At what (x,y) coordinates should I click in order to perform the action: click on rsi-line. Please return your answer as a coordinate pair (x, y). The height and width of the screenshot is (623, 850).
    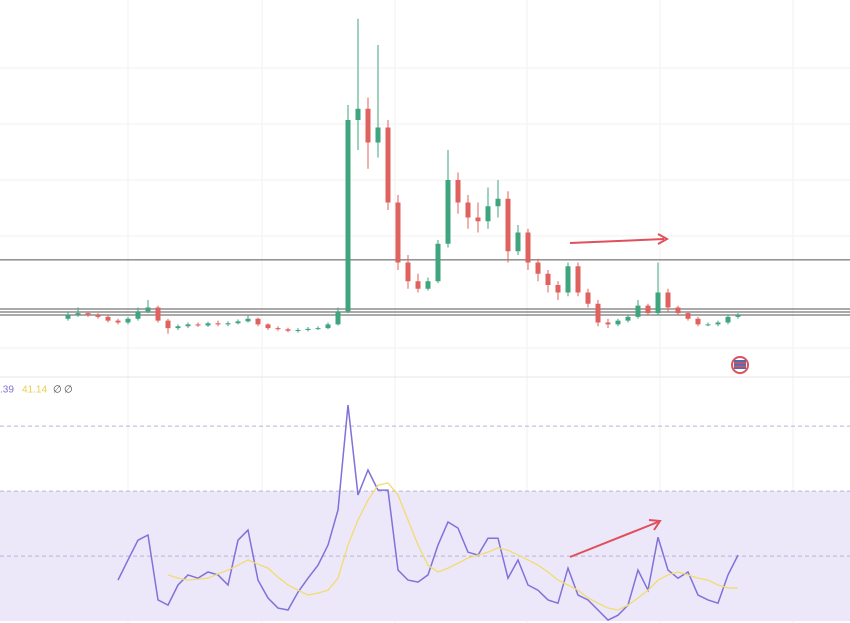
    Looking at the image, I should click on (452, 546).